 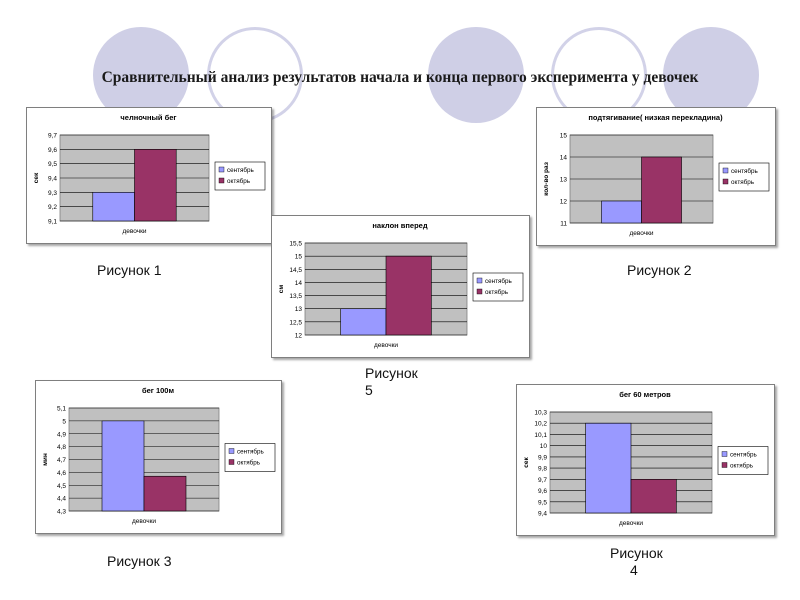 What do you see at coordinates (61, 512) in the screenshot?
I see `y-tick-label: 4,3` at bounding box center [61, 512].